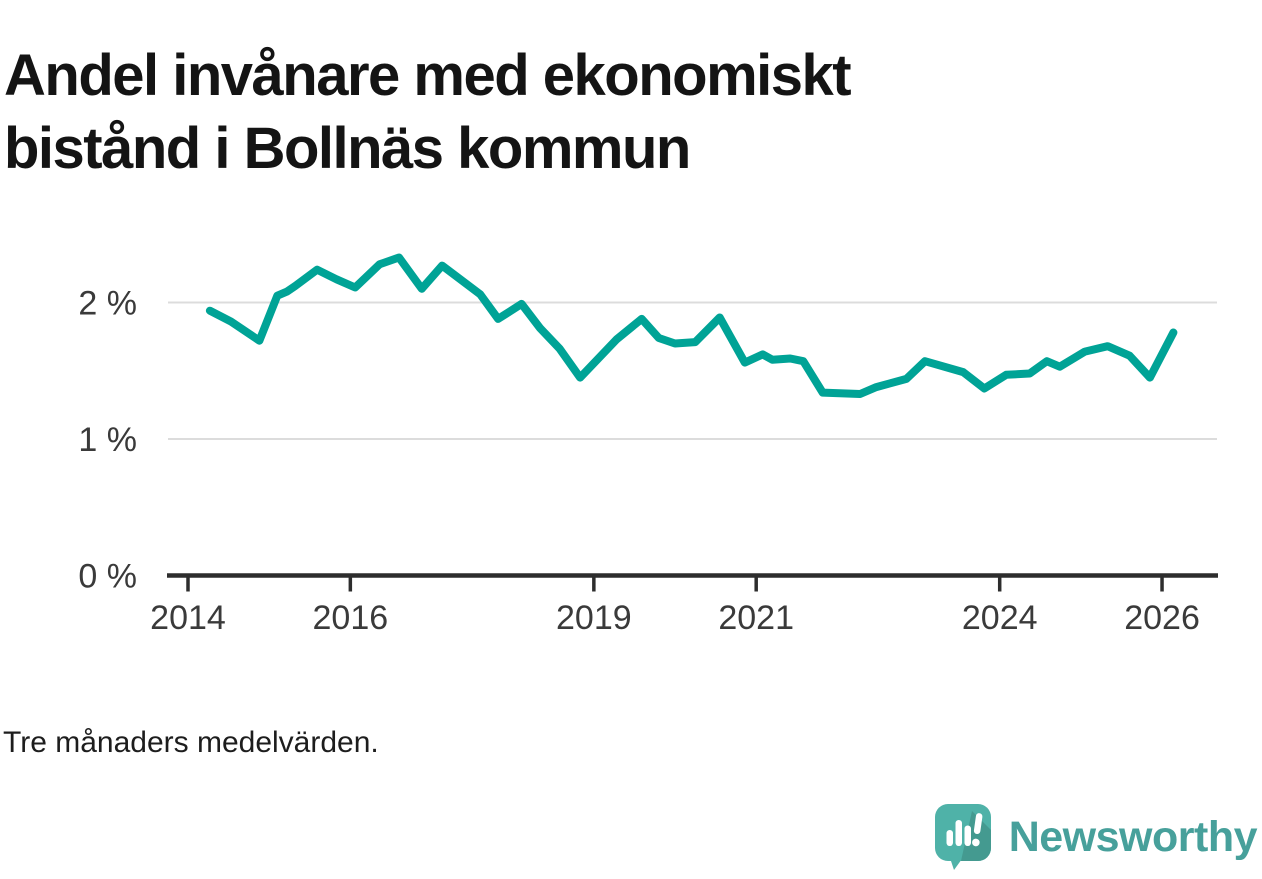 The width and height of the screenshot is (1262, 879). Describe the element at coordinates (347, 148) in the screenshot. I see `chart-title-line2: bistånd i Bollnäs kommun` at that location.